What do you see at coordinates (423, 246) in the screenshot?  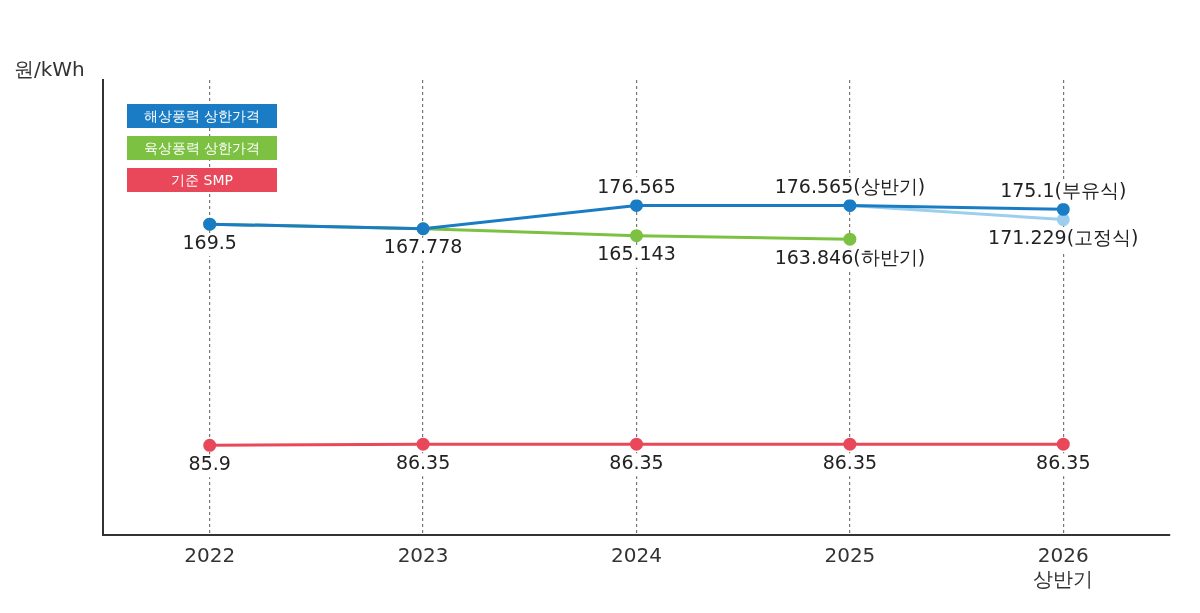 I see `data-label: 167.778` at bounding box center [423, 246].